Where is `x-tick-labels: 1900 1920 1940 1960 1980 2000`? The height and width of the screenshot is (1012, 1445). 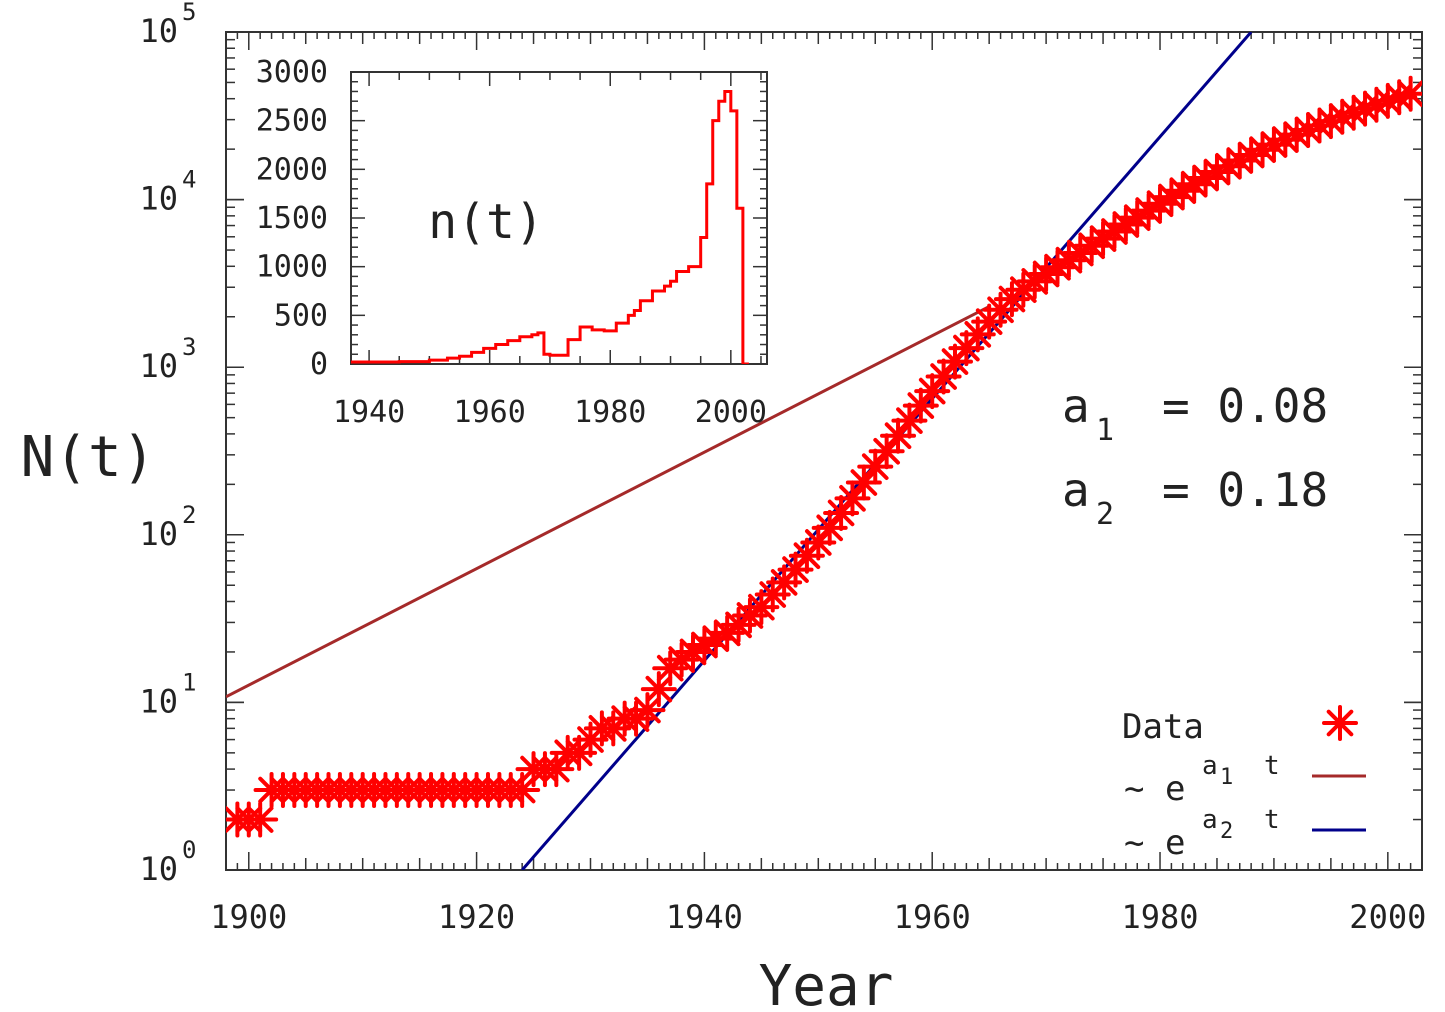 x-tick-labels: 1900 1920 1940 1960 1980 2000 is located at coordinates (818, 917).